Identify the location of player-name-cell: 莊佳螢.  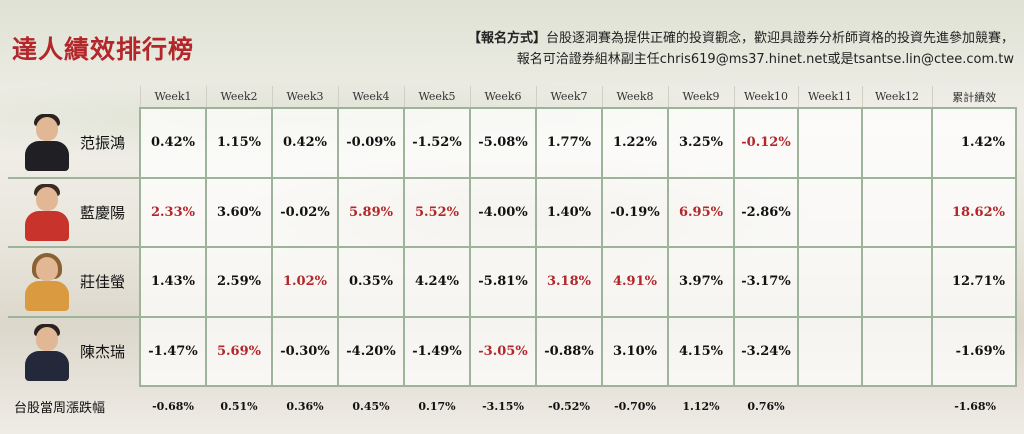
(74, 282).